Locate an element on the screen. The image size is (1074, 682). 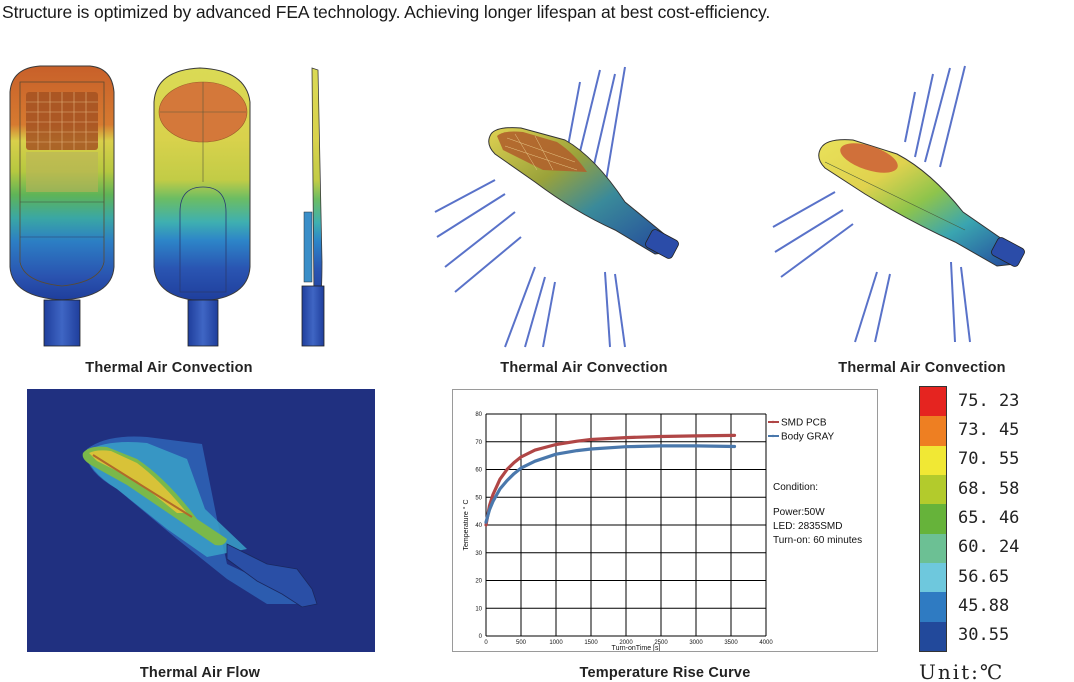
temperature-color-scale is located at coordinates (933, 519).